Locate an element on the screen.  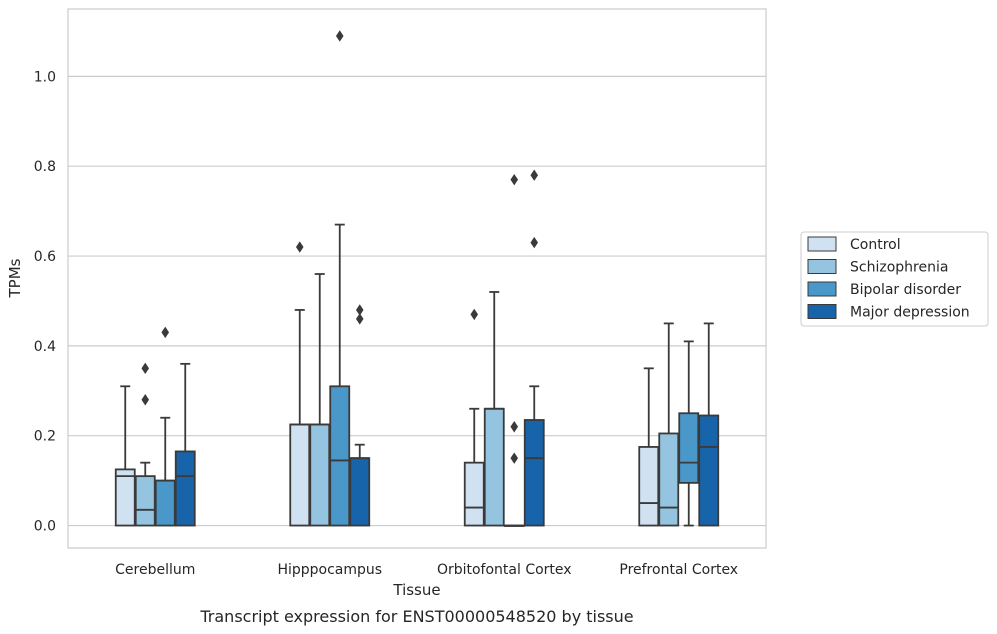
y-tick-label: 0.8 is located at coordinates (45, 167).